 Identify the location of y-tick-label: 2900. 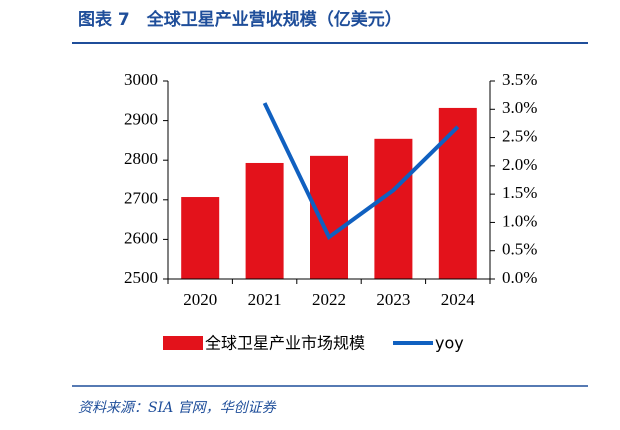
(141, 119).